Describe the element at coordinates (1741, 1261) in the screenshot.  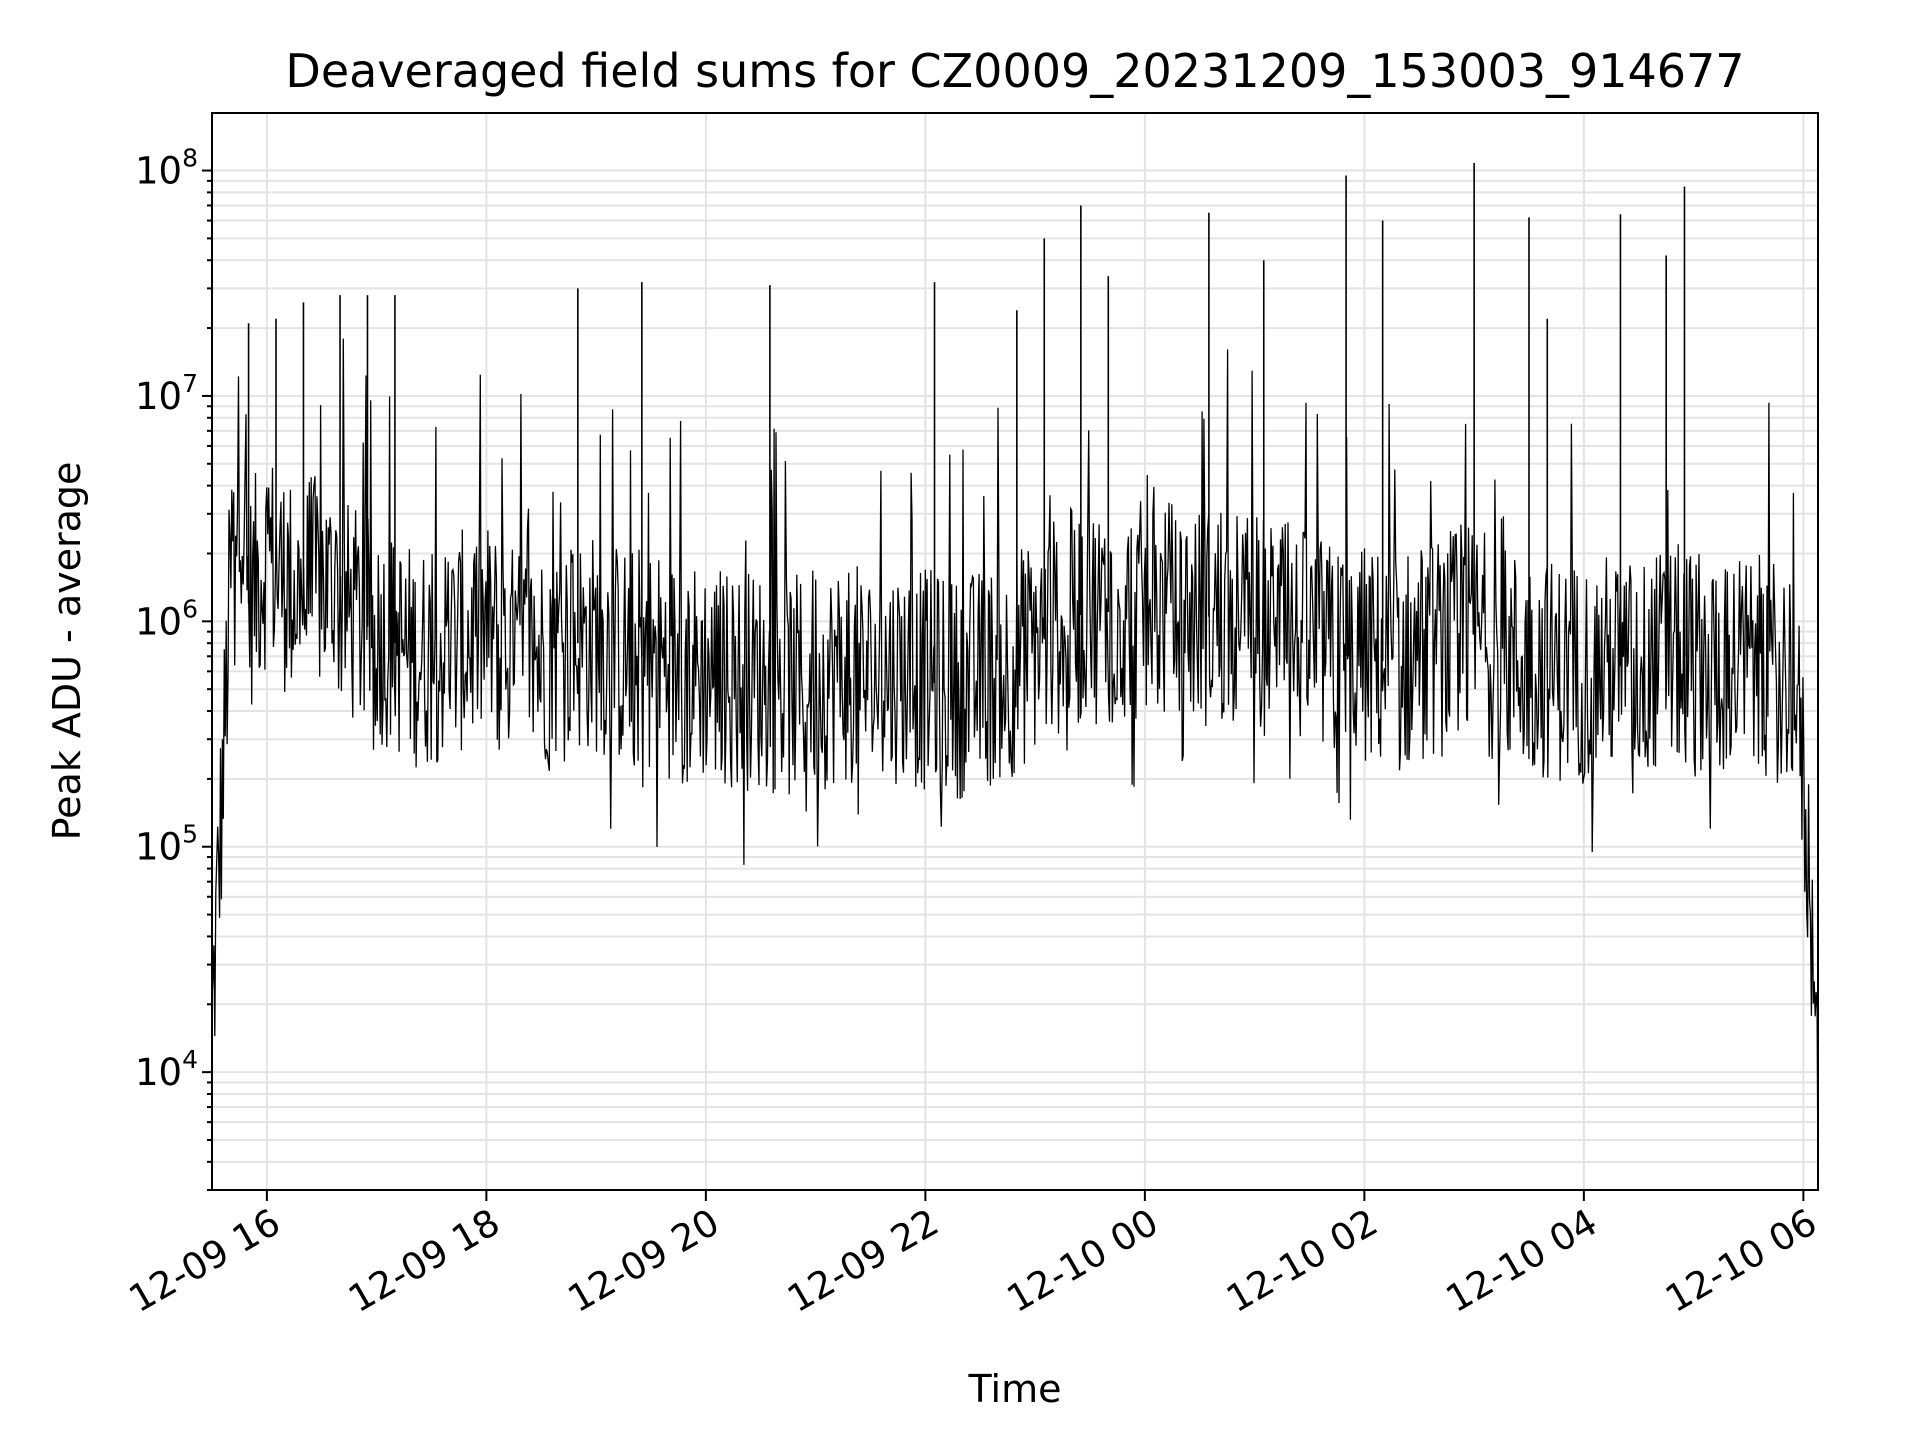
I see `x-tick-label: 12-10 06` at that location.